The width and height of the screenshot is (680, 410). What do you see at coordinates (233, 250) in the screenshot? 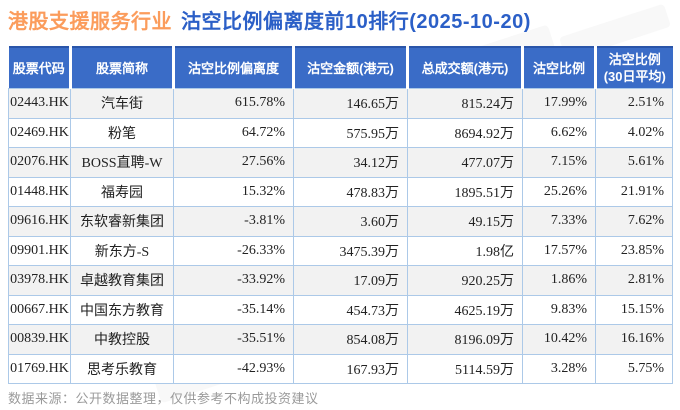
I see `cell-deviation: -26.33%` at bounding box center [233, 250].